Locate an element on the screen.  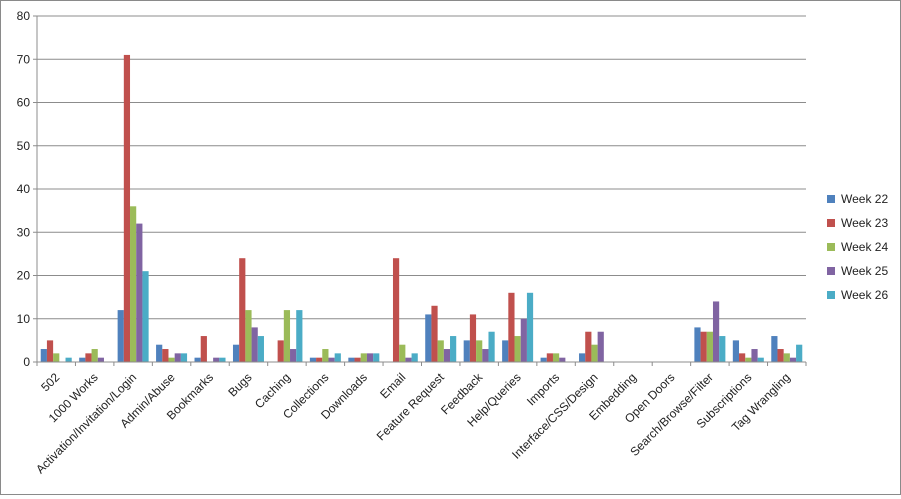
bar: Week 23 - Help/Queries: 16 is located at coordinates (511, 327).